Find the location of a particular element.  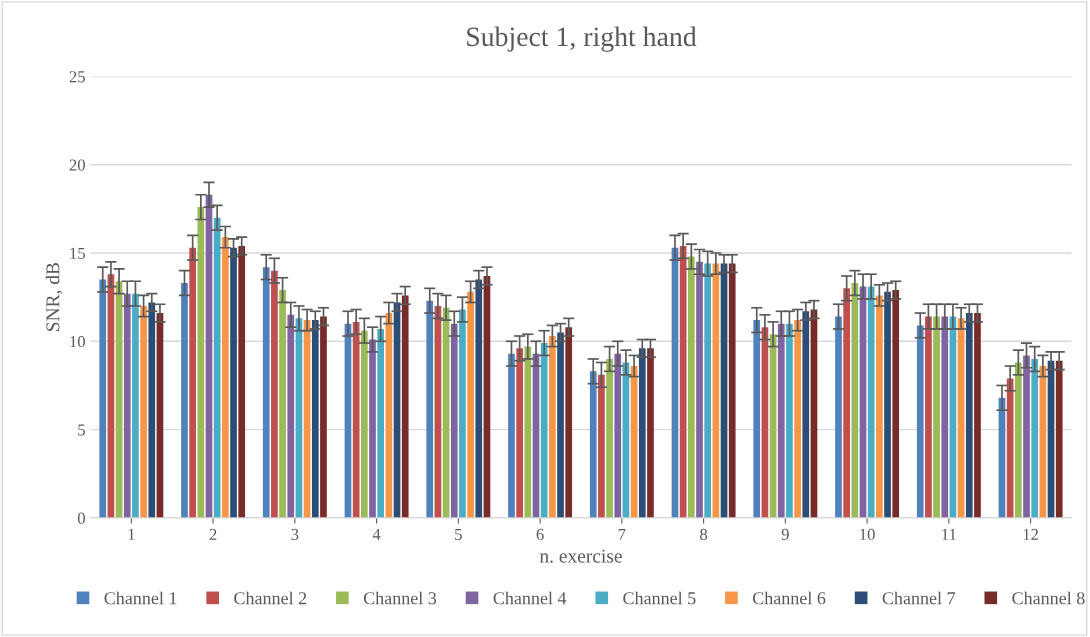

x-tick-label: 8 is located at coordinates (704, 534).